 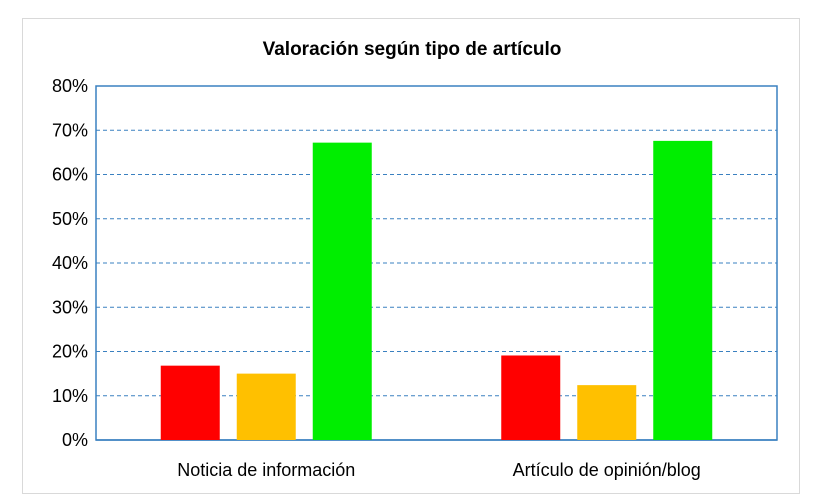 I want to click on y-tick-label: 40%, so click(x=70, y=263).